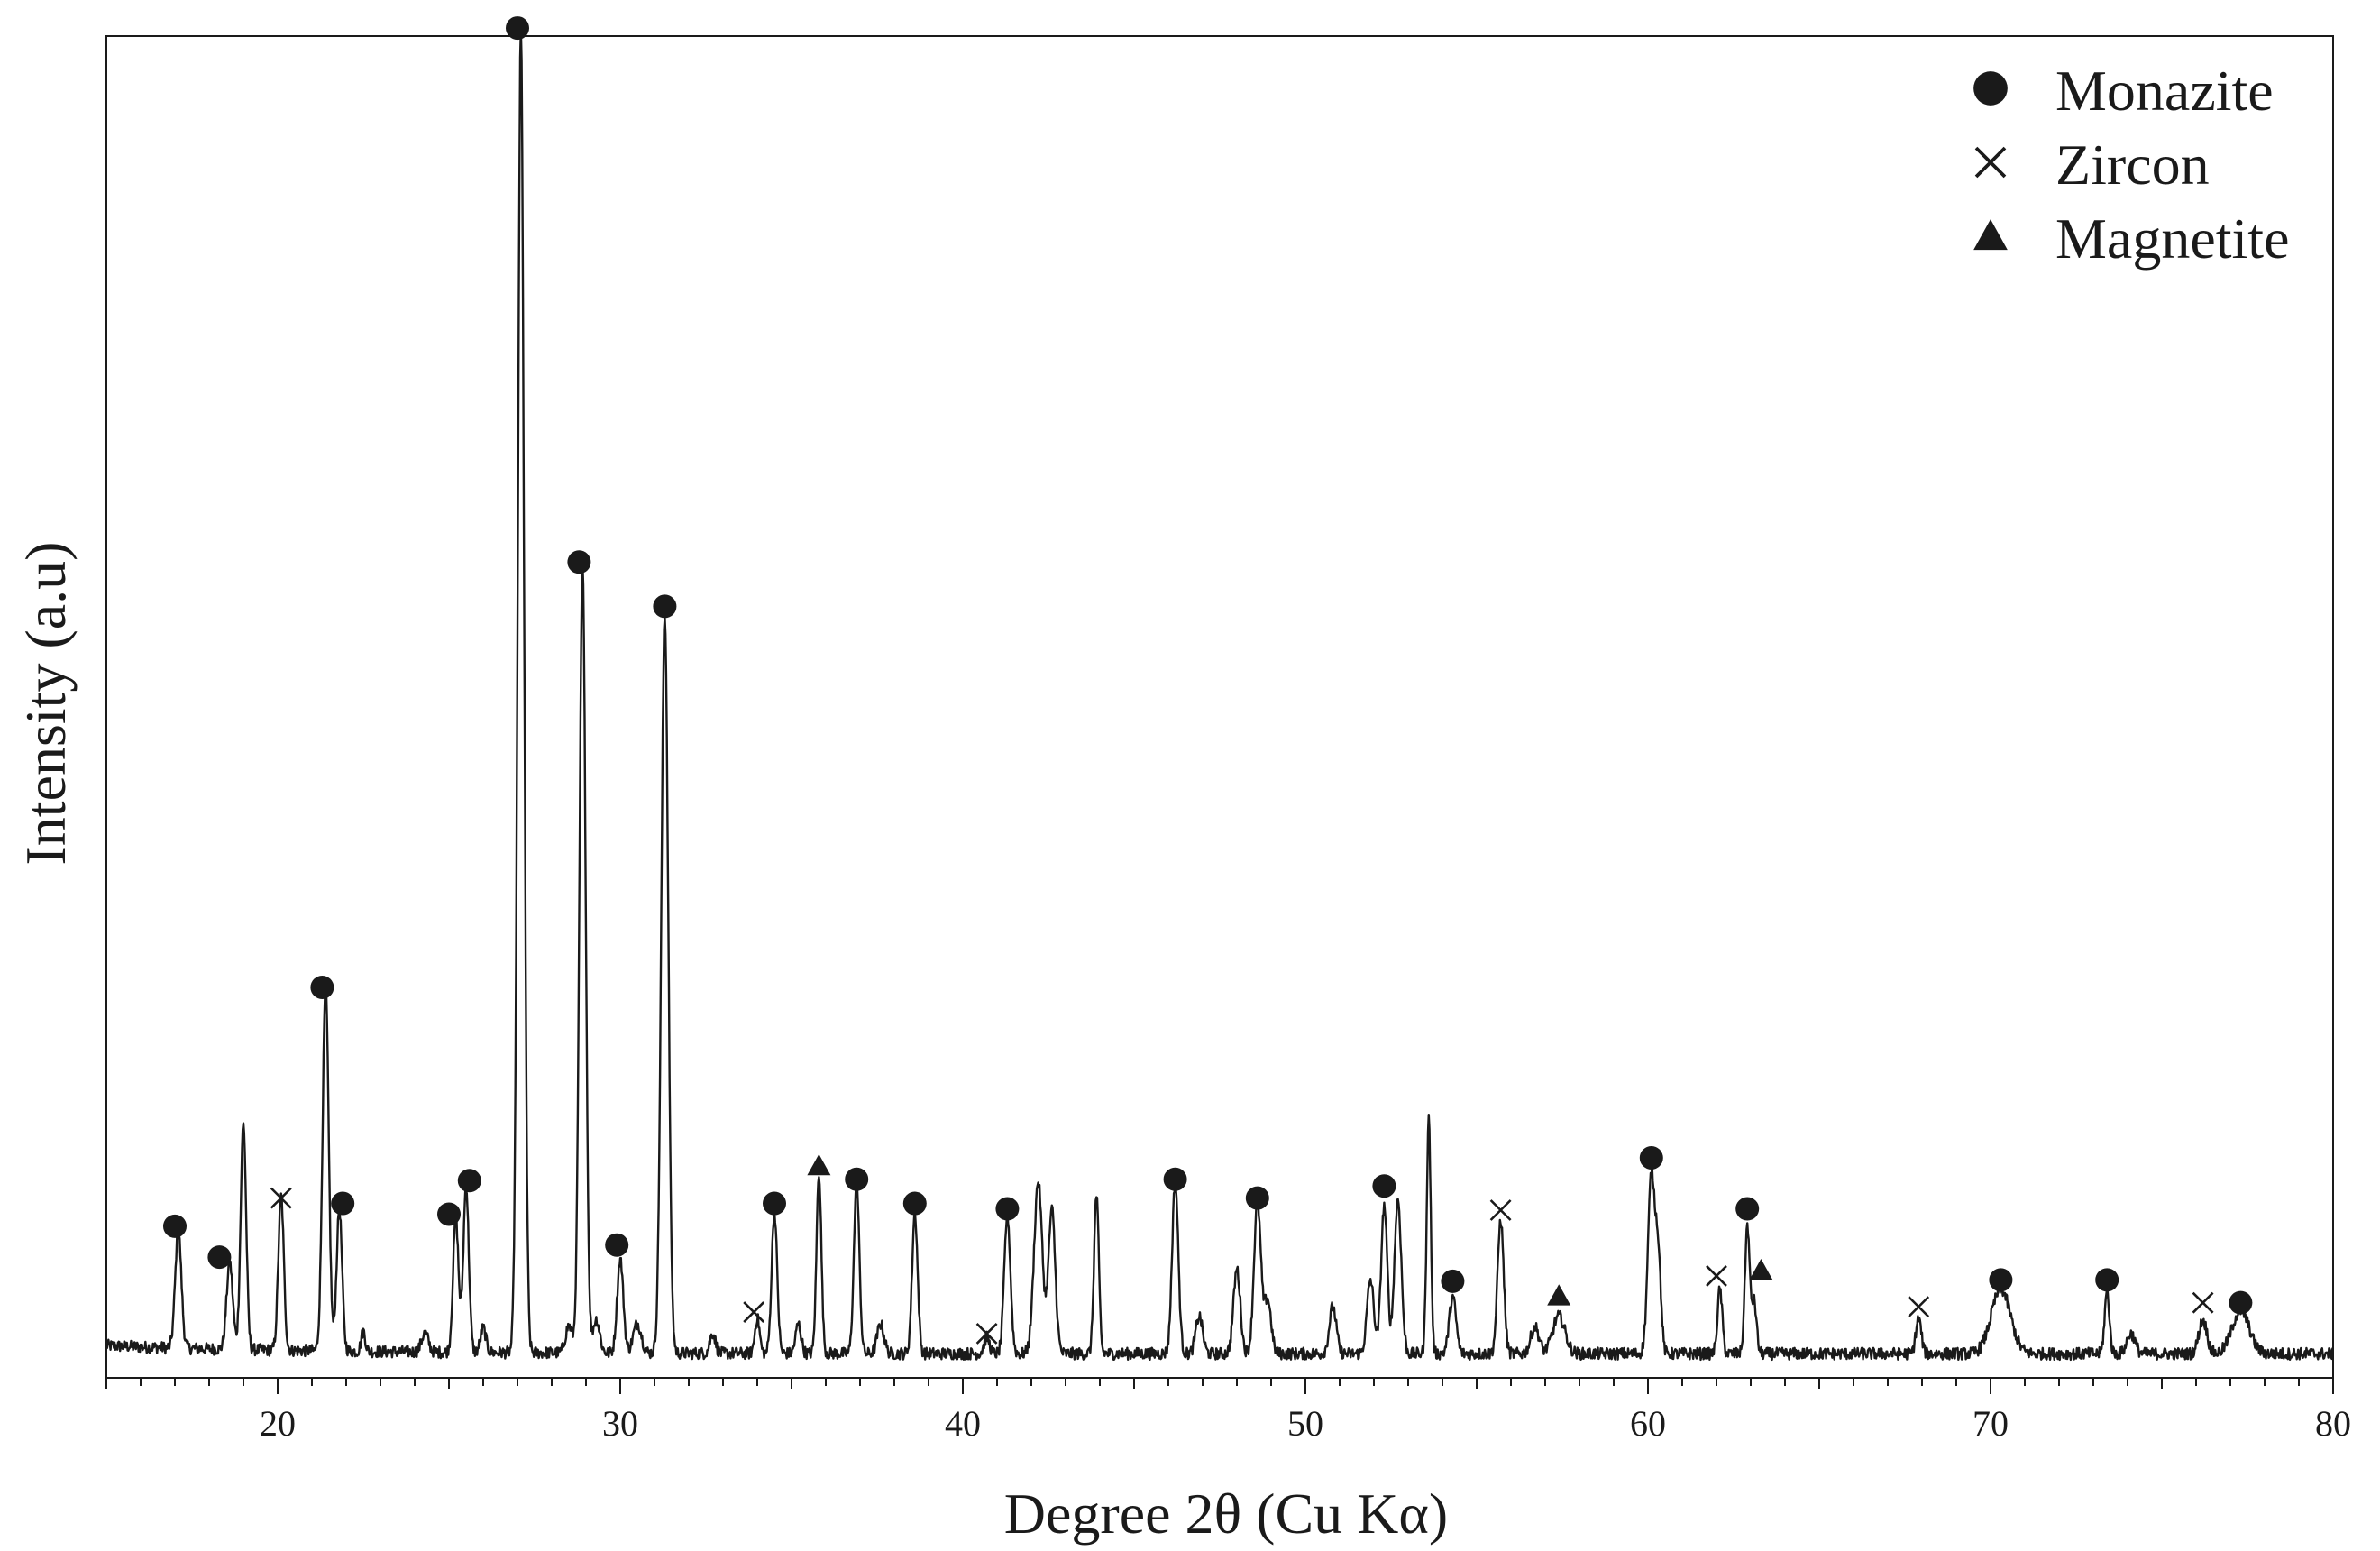  Describe the element at coordinates (1991, 1423) in the screenshot. I see `x-tick-label: 70` at that location.